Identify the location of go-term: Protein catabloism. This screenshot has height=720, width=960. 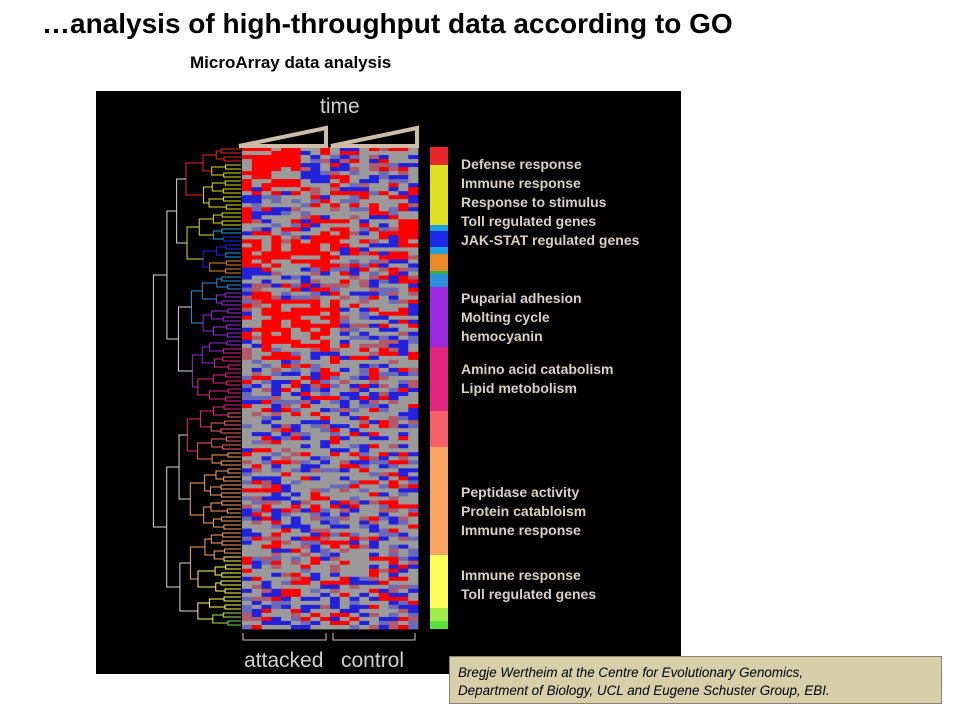
(524, 511).